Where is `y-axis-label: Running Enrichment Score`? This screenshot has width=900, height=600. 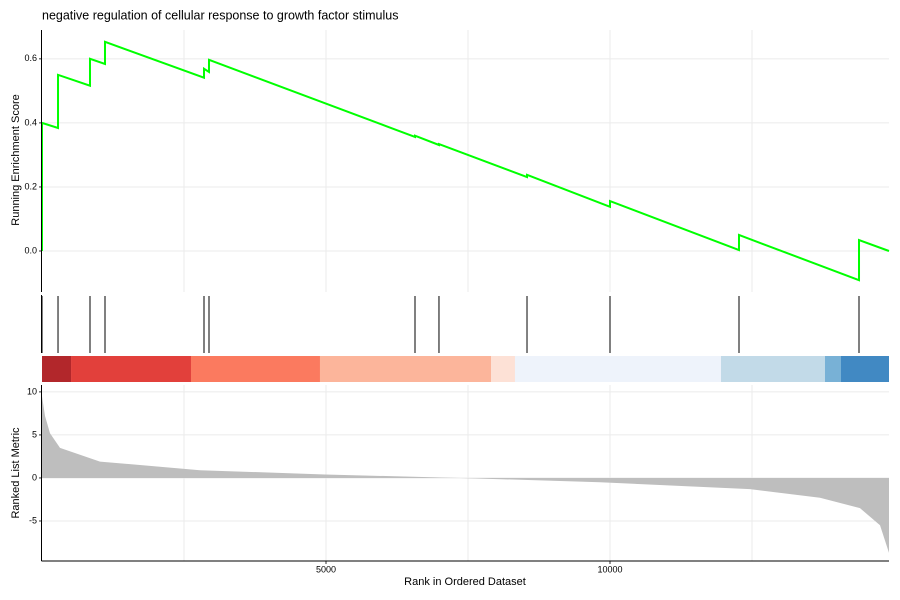
y-axis-label: Running Enrichment Score is located at coordinates (16, 159).